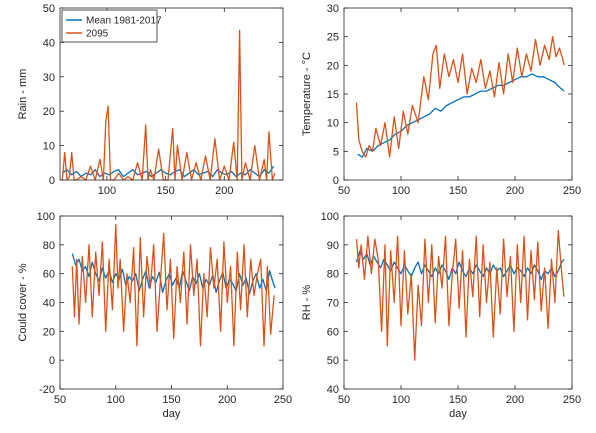  I want to click on legend: Mean 1981-2017 2095, so click(111, 26).